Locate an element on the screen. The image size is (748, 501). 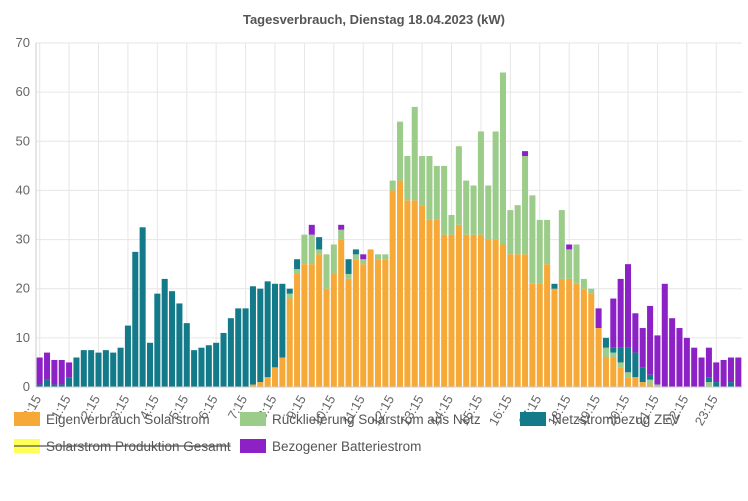
legend-item: Netzstrombezug ZEV is located at coordinates (600, 419).